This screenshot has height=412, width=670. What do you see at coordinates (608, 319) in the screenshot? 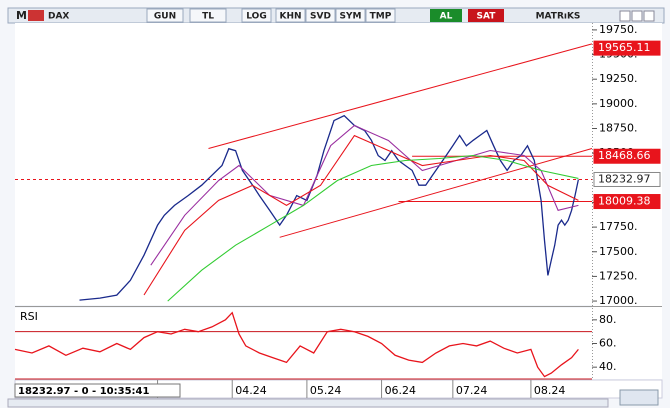
I see `y-tick-label: 80.` at bounding box center [608, 319].